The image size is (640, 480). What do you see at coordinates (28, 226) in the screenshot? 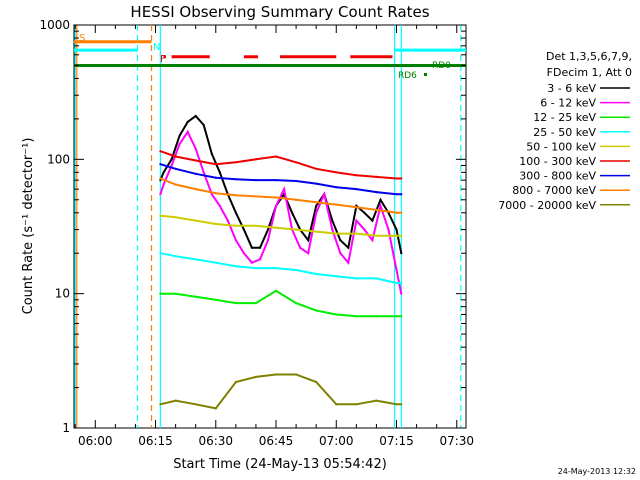
I see `y-axis-label: Count Rate (s⁻¹ detector⁻¹)` at bounding box center [28, 226].